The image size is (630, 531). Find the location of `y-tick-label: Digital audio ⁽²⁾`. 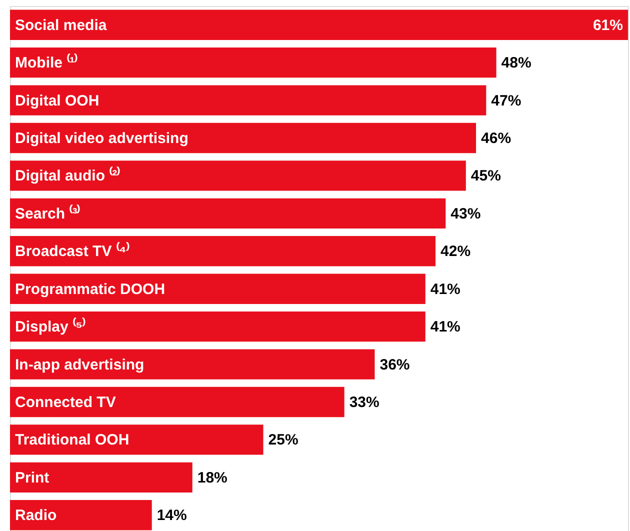

y-tick-label: Digital audio ⁽²⁾ is located at coordinates (67, 175).